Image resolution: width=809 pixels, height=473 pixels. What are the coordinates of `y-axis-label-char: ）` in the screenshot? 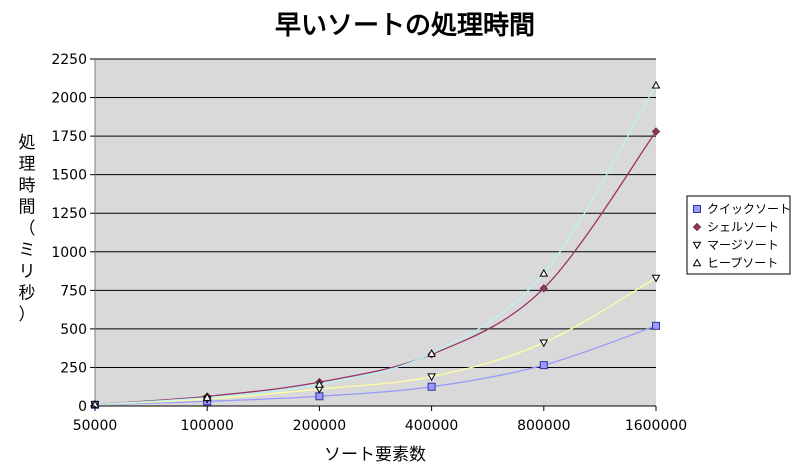 It's located at (27, 315).